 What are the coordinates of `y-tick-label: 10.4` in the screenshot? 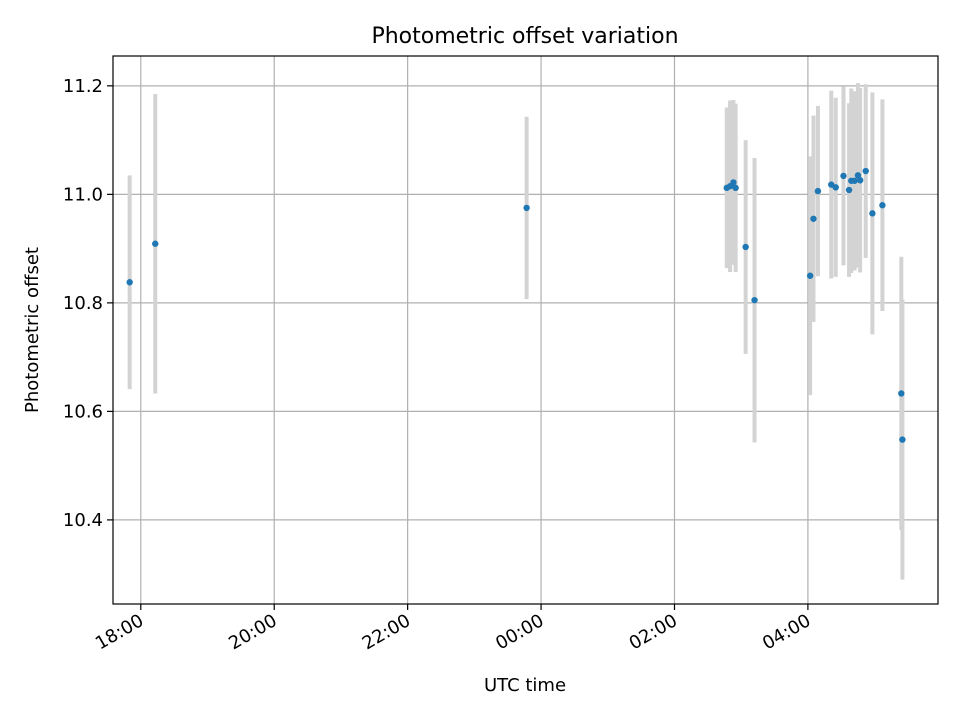 It's located at (83, 520).